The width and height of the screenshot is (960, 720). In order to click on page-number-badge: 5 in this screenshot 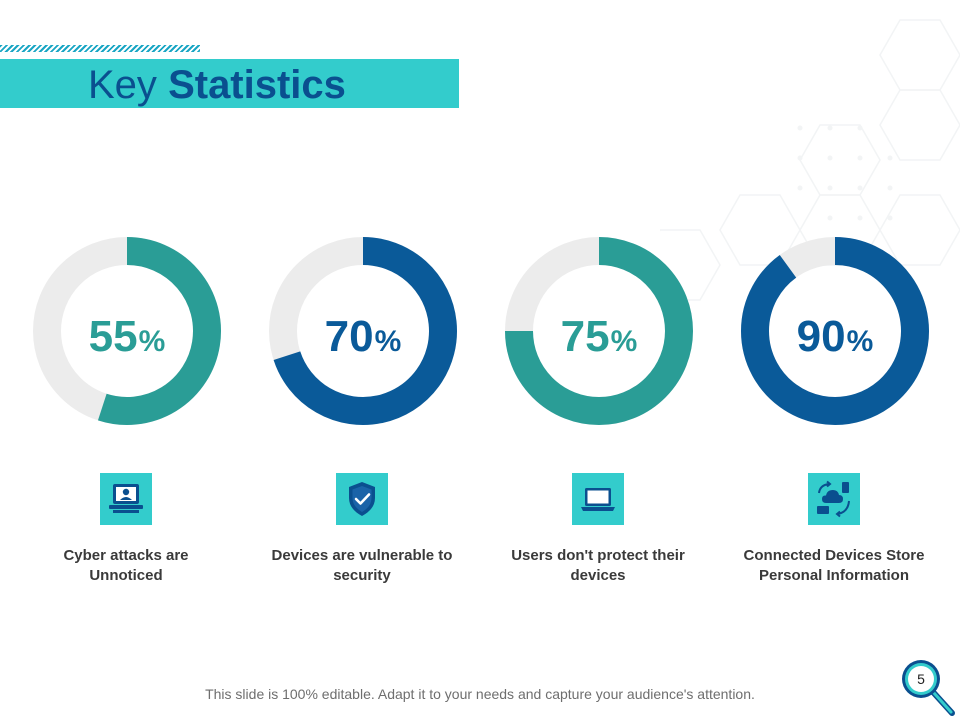, I will do `click(930, 689)`.